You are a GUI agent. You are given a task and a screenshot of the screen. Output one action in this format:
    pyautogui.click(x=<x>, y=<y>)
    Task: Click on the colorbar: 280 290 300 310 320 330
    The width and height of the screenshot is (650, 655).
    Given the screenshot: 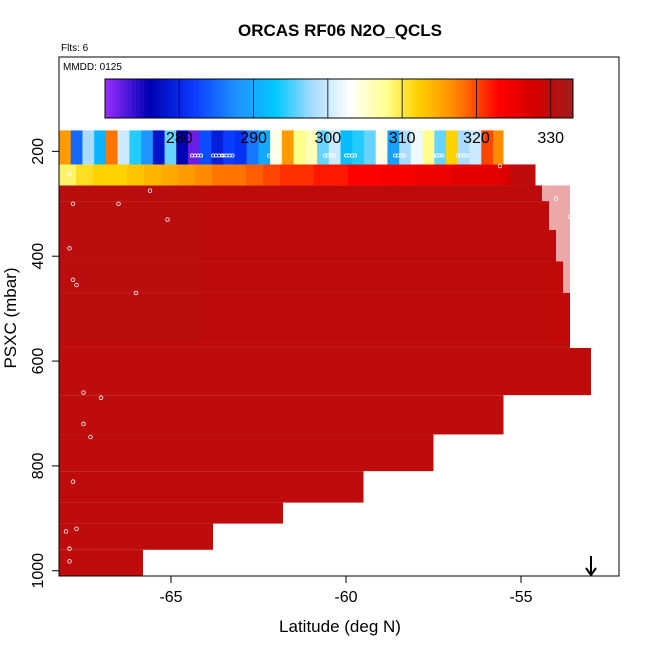 What is the action you would take?
    pyautogui.click(x=339, y=112)
    